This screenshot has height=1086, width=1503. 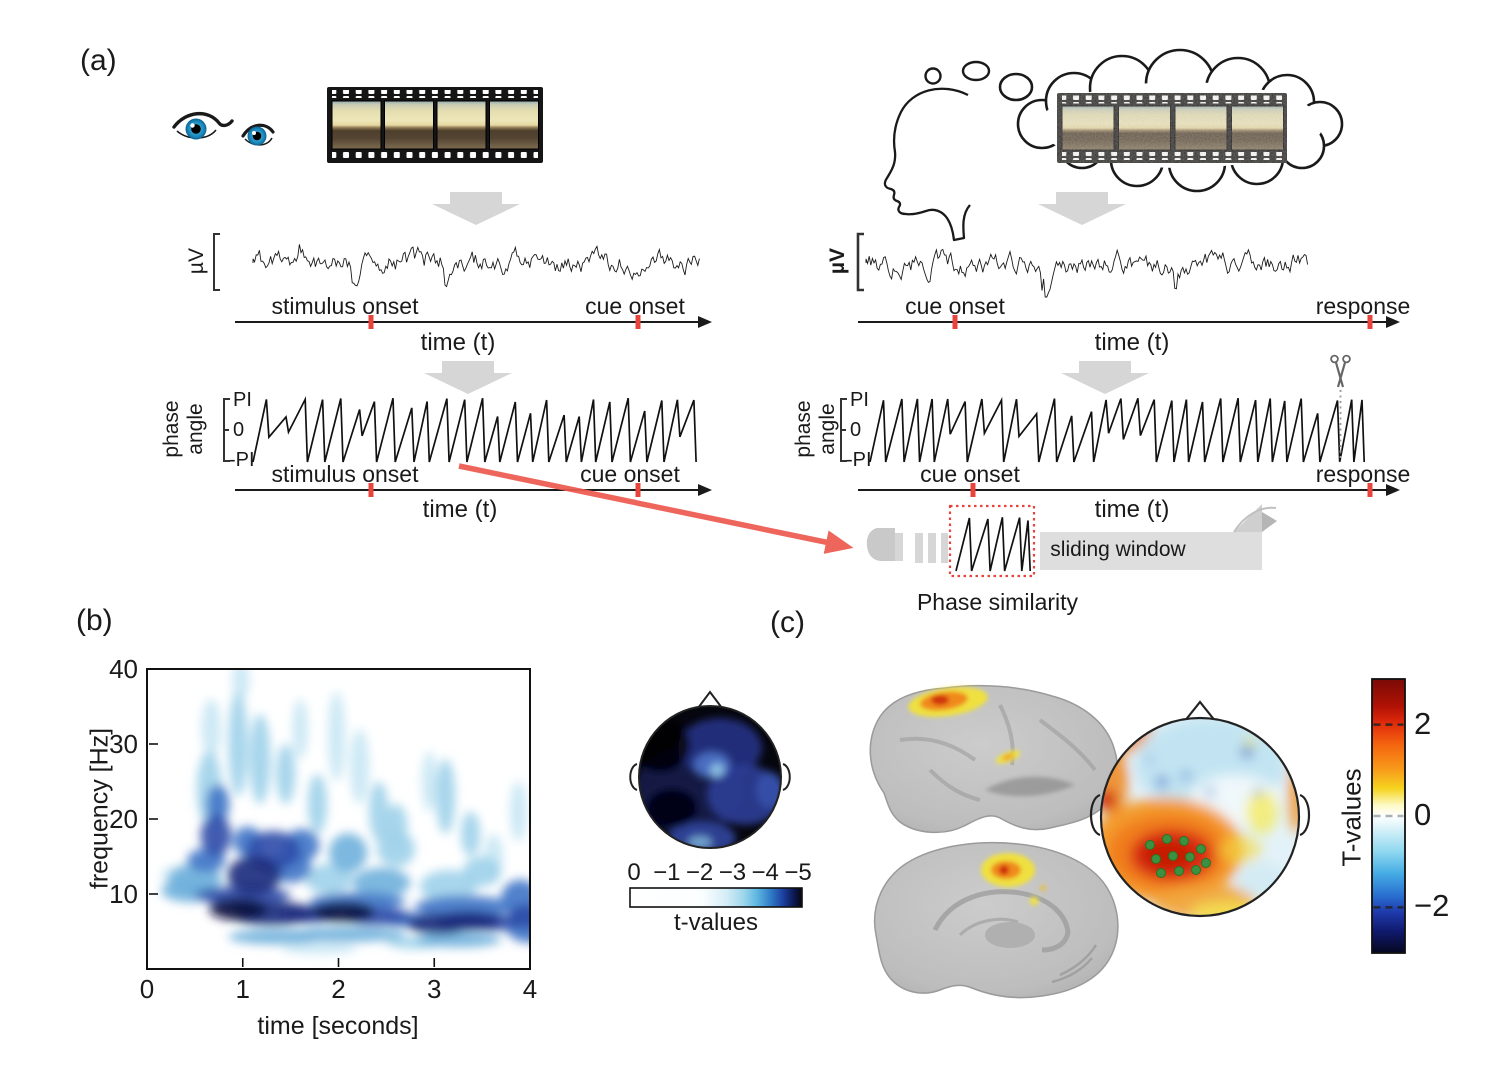 I want to click on electrode-cluster-dots, so click(x=1178, y=856).